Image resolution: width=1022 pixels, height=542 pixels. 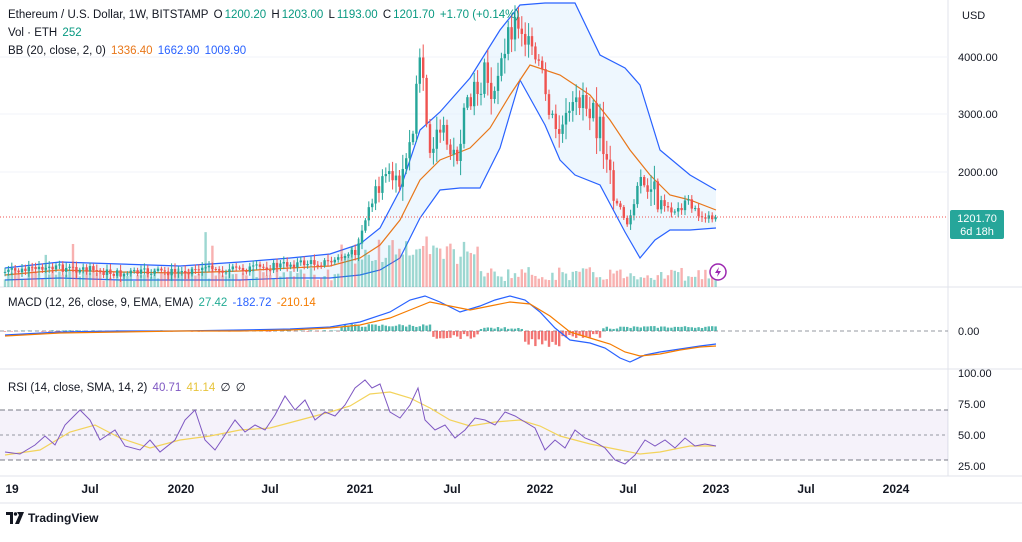 I want to click on tradingview-logo: TradingView, so click(x=52, y=518).